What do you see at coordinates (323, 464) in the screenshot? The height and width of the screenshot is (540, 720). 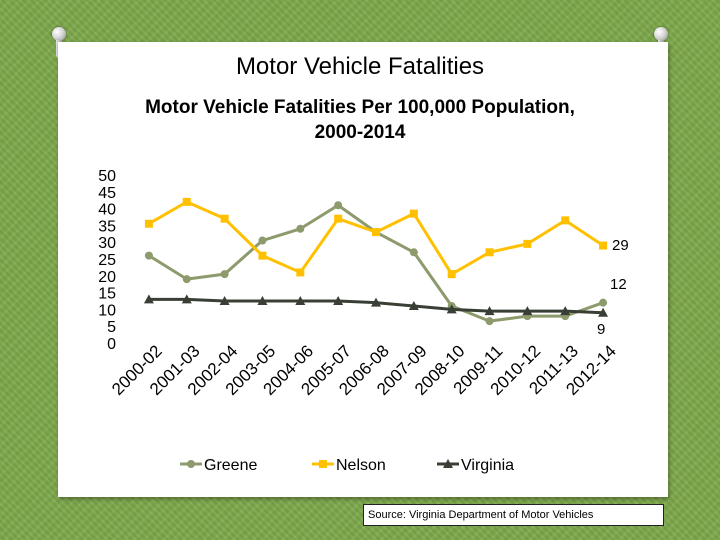 I see `legend-marker-nelson` at bounding box center [323, 464].